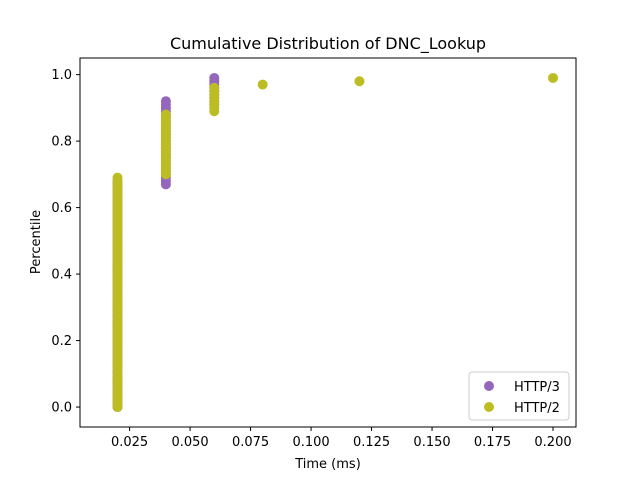  What do you see at coordinates (129, 442) in the screenshot?
I see `x-tick-label: 0.025` at bounding box center [129, 442].